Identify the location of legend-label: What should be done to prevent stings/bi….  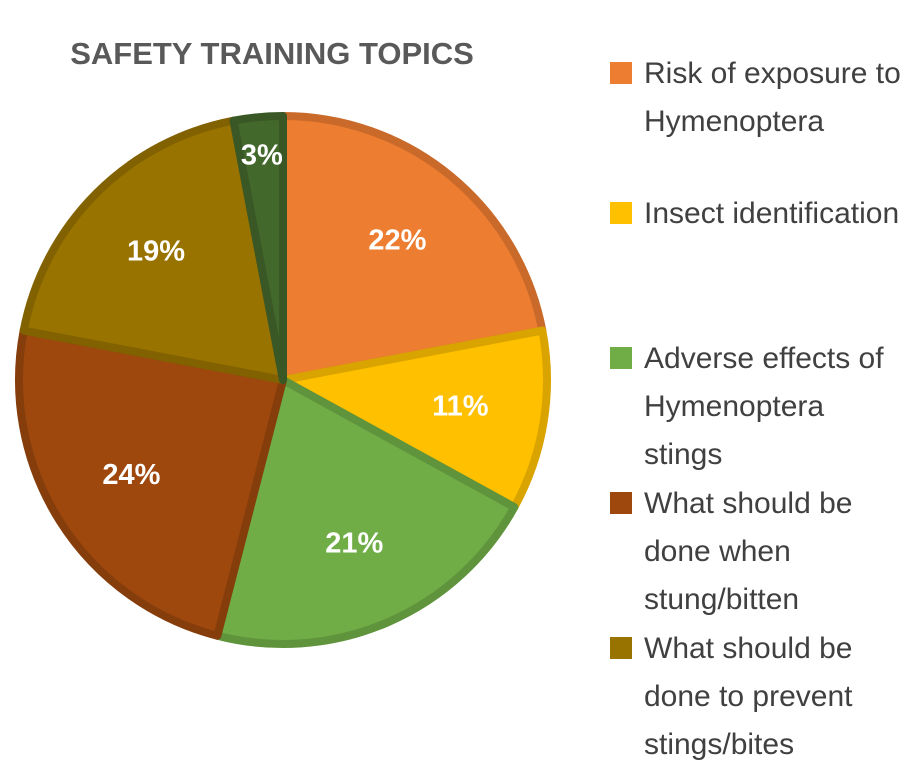
(748, 696).